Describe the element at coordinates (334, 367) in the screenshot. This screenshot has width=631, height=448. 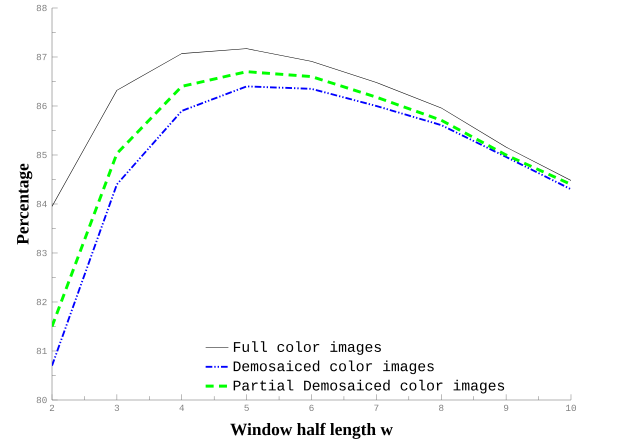
I see `legend-label: Demosaiced color images` at that location.